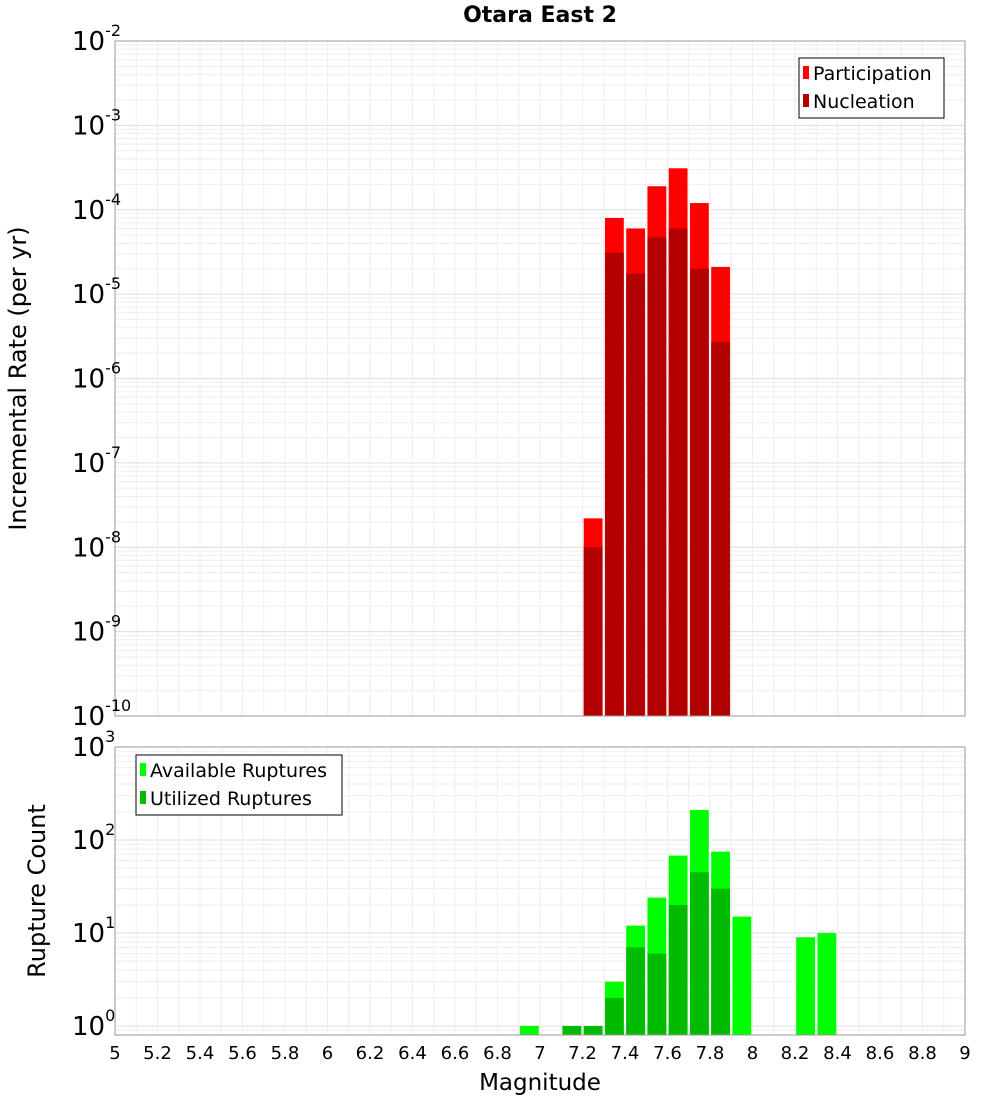  I want to click on chart-title: Otara East 2, so click(540, 15).